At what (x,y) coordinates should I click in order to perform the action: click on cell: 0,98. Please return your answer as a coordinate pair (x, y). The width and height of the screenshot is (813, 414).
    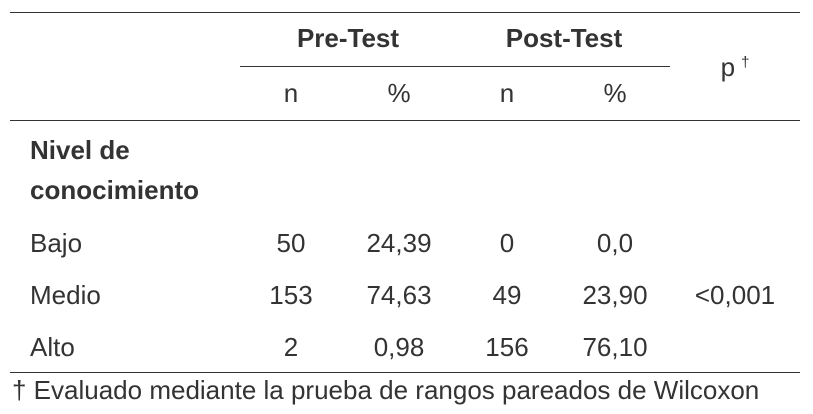
    Looking at the image, I should click on (399, 347).